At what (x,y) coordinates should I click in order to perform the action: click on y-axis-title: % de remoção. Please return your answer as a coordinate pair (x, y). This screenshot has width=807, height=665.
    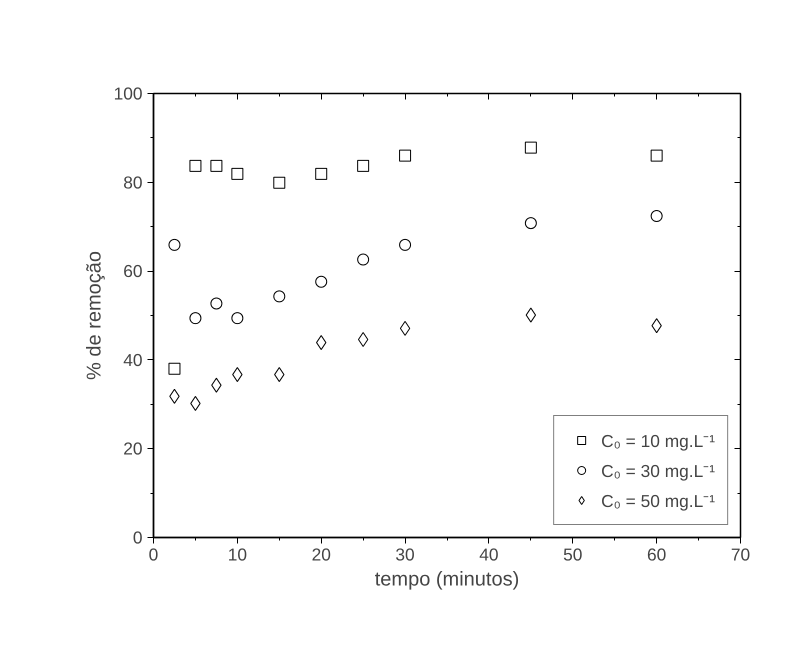
    Looking at the image, I should click on (95, 315).